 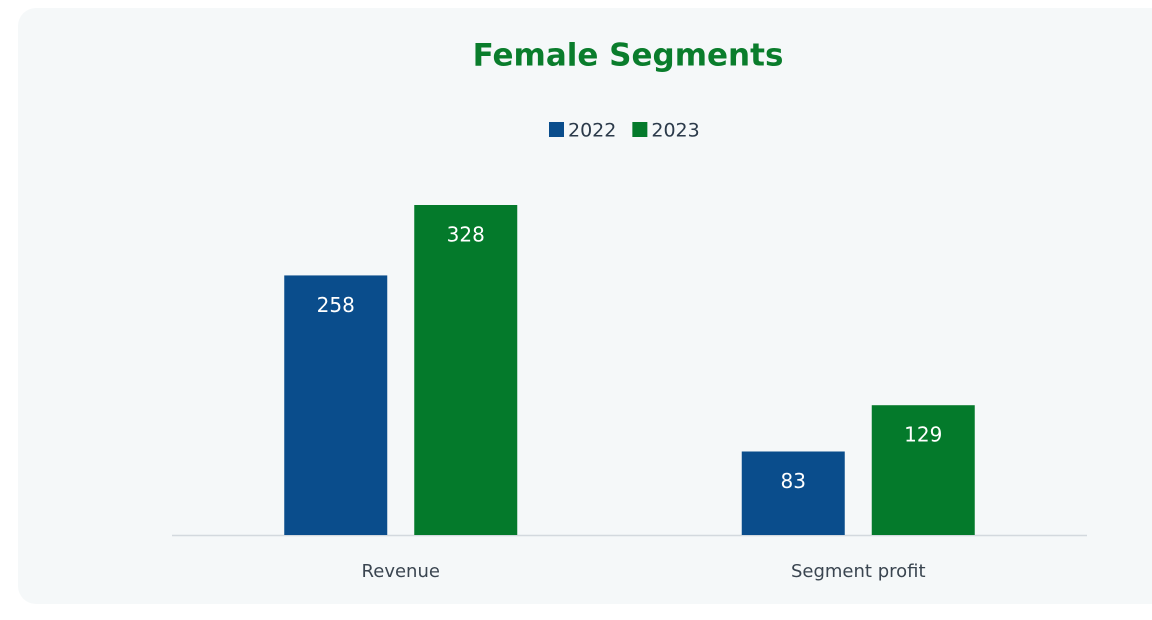 What do you see at coordinates (592, 131) in the screenshot?
I see `legend-label: 2022` at bounding box center [592, 131].